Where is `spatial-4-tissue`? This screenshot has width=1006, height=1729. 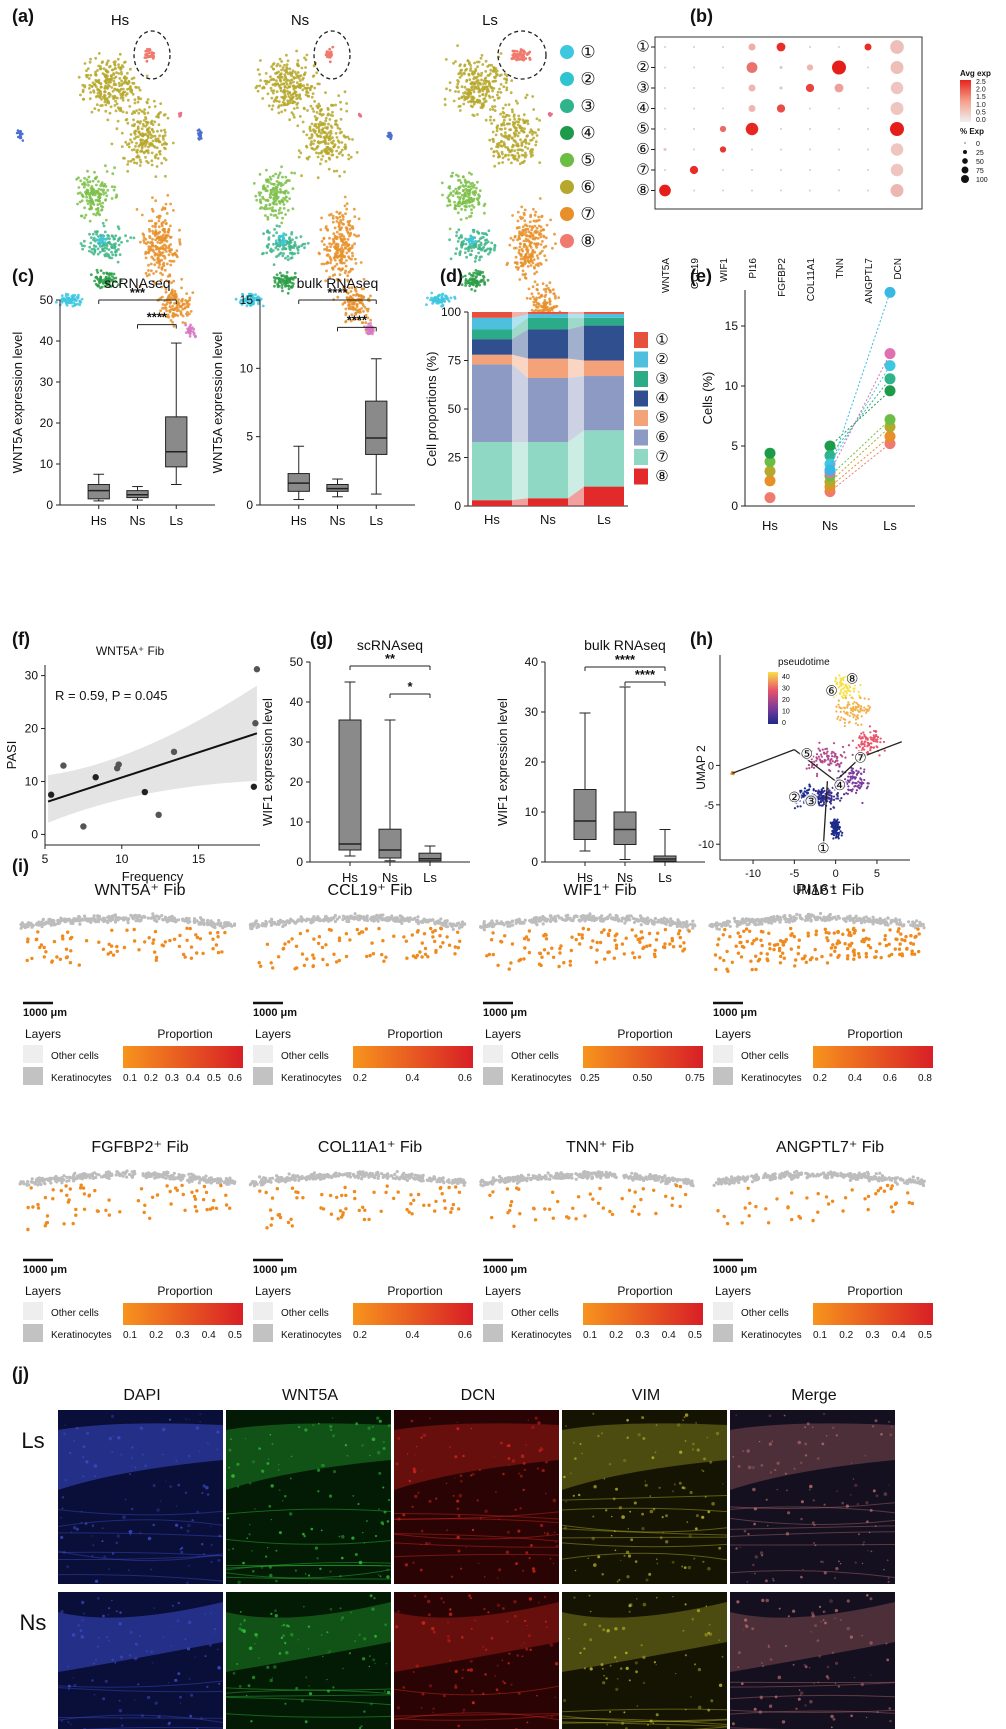 spatial-4-tissue is located at coordinates (817, 942).